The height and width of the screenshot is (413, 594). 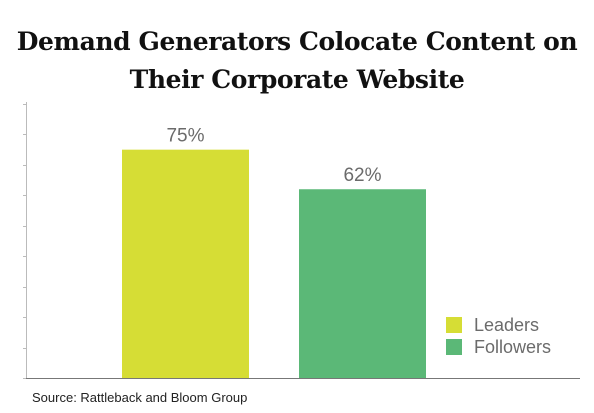 I want to click on data-label-leaders: 75%, so click(x=185, y=136).